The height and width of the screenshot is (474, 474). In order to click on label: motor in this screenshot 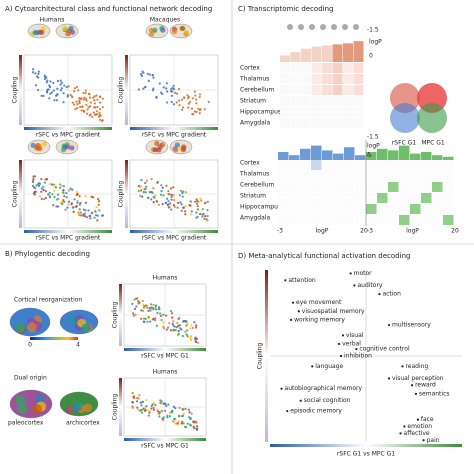, I will do `click(363, 273)`.